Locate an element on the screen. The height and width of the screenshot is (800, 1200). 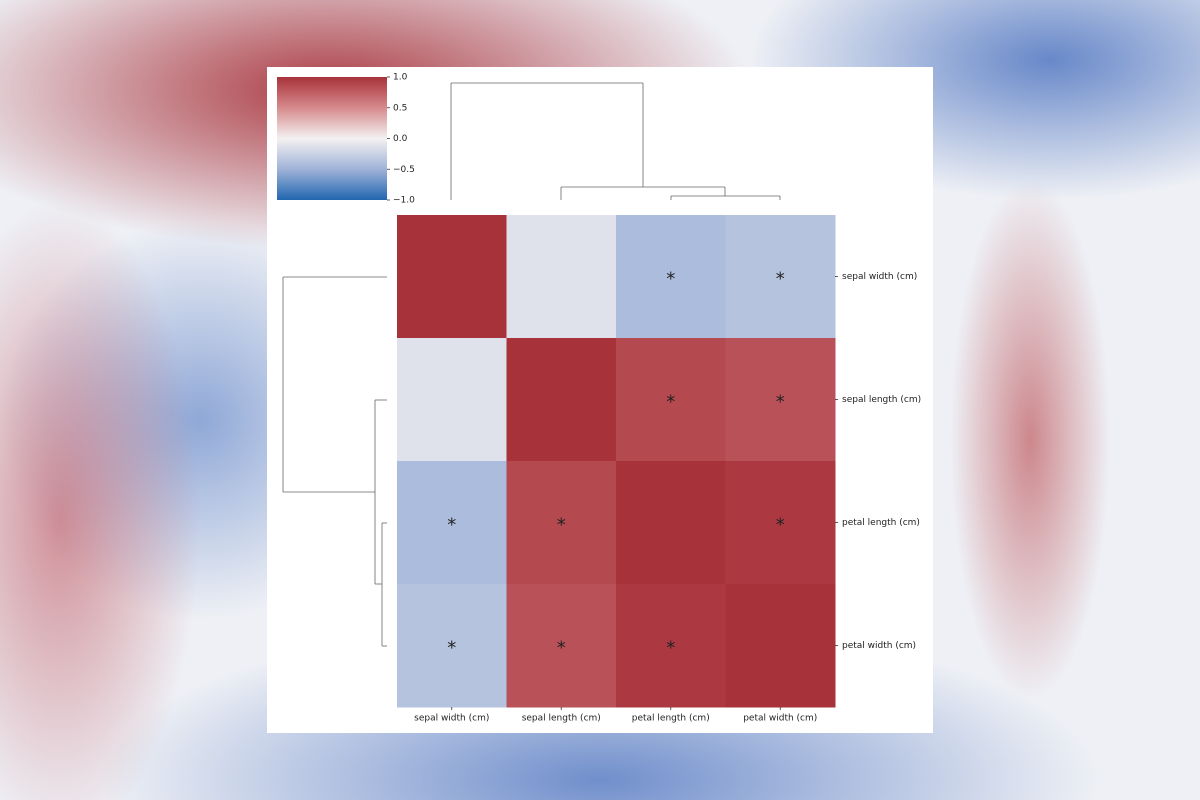
y-tick-label: sepal width (cm) is located at coordinates (879, 277).